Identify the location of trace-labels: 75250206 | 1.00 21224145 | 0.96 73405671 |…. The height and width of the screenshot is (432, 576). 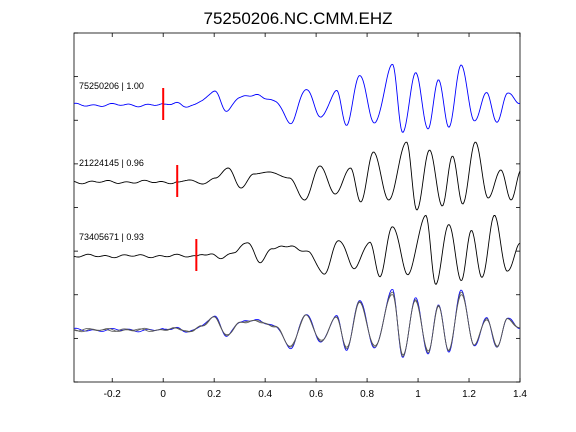
(111, 161).